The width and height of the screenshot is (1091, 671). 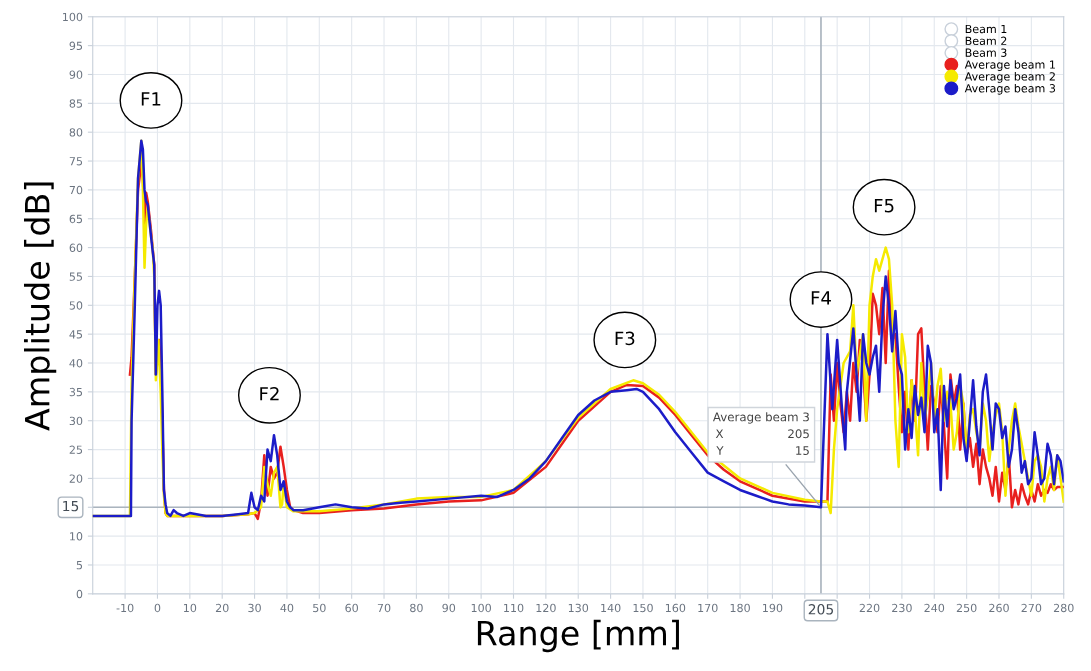 I want to click on x-tick-label: 190, so click(x=773, y=608).